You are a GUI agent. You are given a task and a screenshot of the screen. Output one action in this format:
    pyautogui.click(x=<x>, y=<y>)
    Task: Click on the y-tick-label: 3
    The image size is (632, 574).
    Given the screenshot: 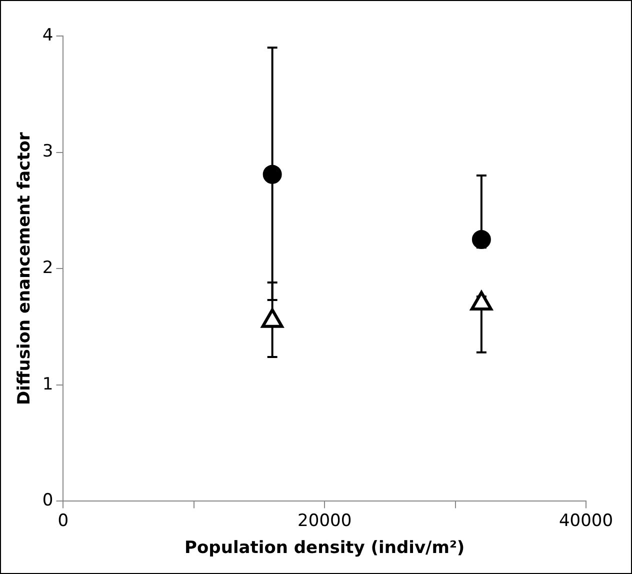 What is the action you would take?
    pyautogui.click(x=48, y=152)
    